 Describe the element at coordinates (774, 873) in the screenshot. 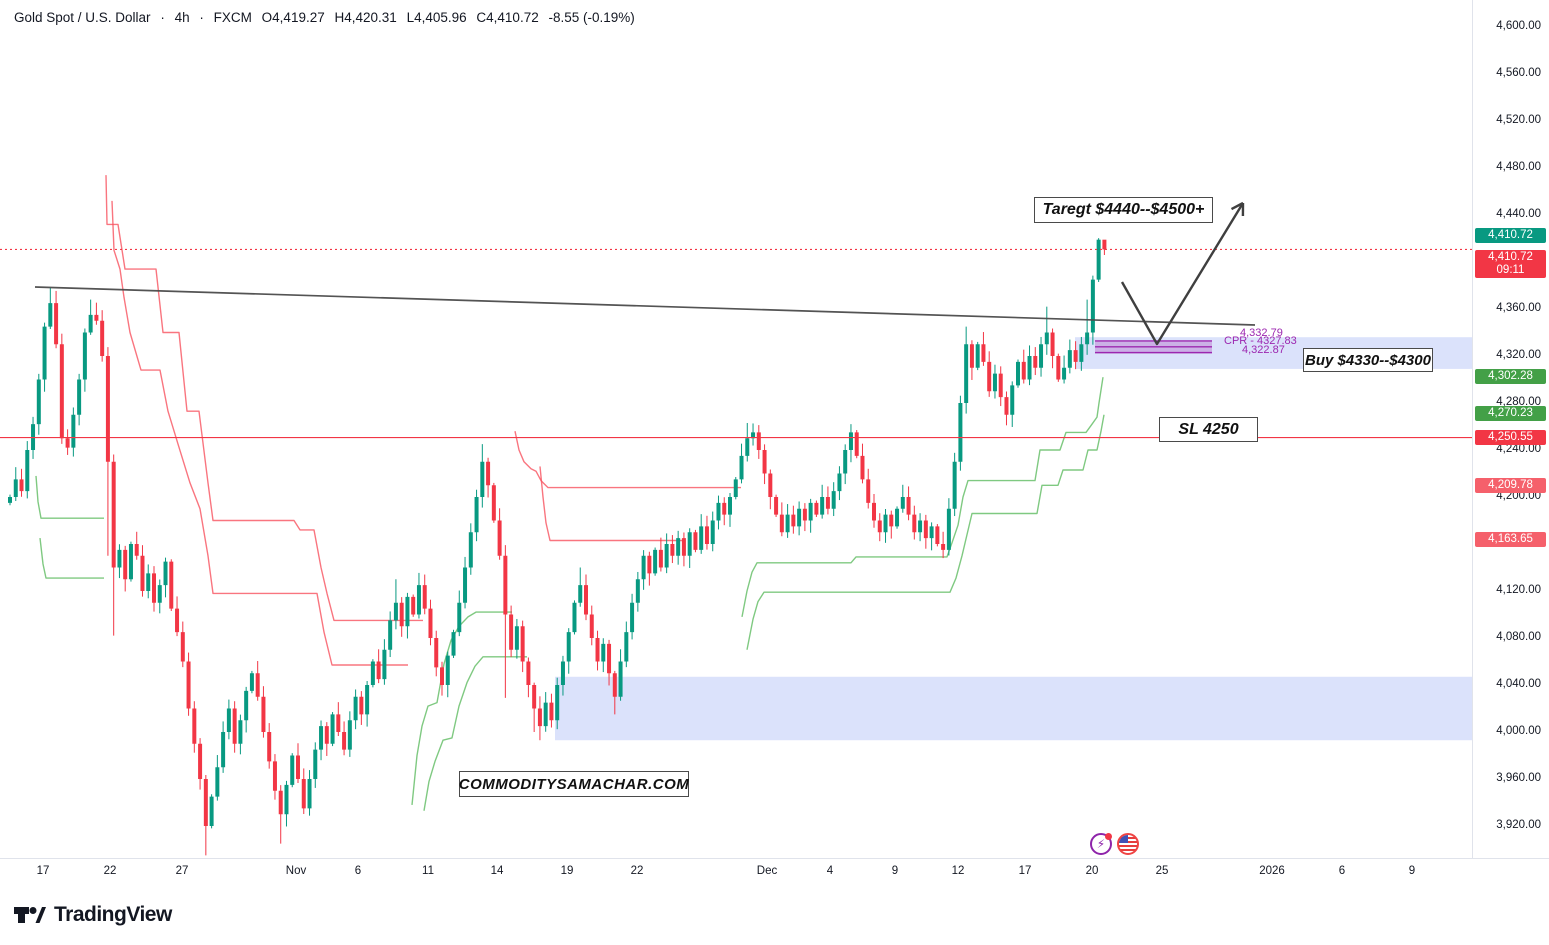

I see `time-axis: 17 22 27 Nov 6 11 14 19 22 Dec 4 9 12 17 20 25 2026 6 9` at that location.